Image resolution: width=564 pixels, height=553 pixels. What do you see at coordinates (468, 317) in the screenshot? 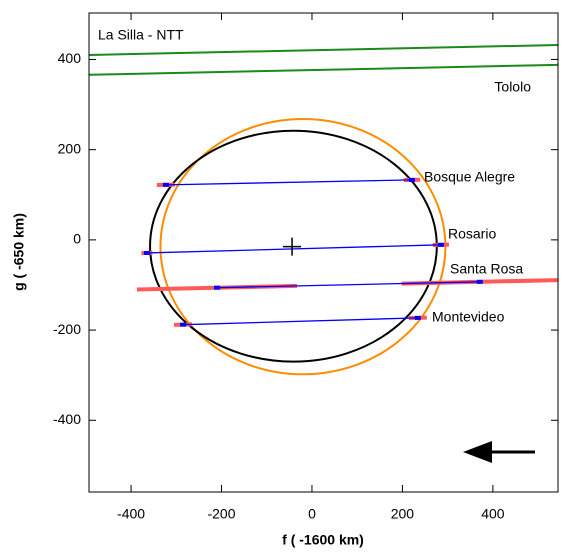
I see `chord-label: Montevideo` at bounding box center [468, 317].